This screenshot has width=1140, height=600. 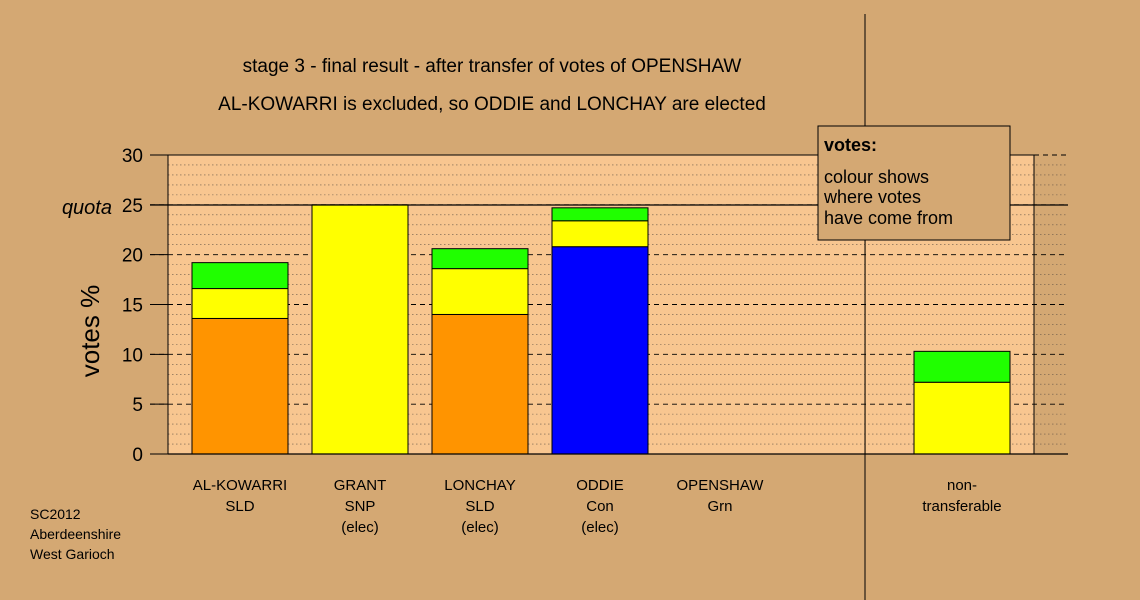 I want to click on y-tick-20: 20, so click(x=132, y=256).